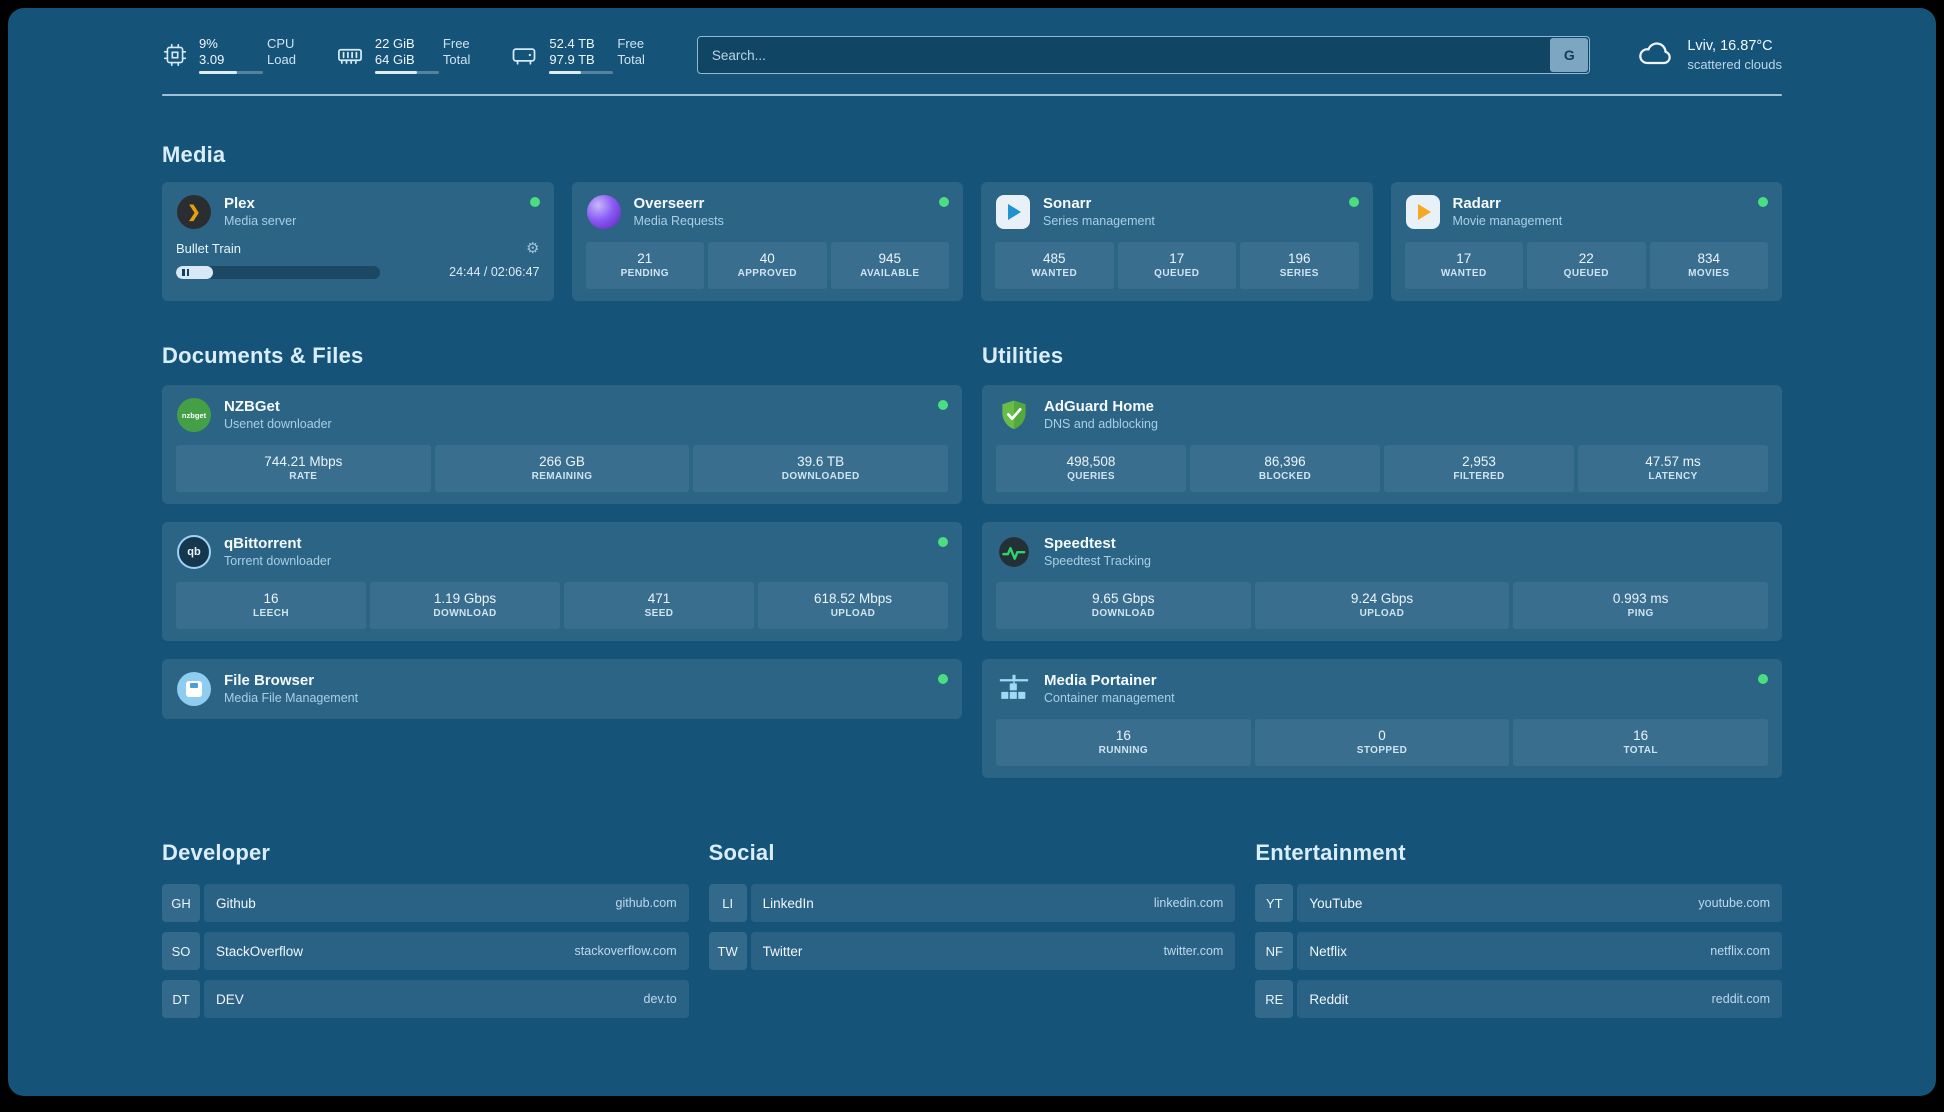 Image resolution: width=1944 pixels, height=1112 pixels. What do you see at coordinates (1740, 951) in the screenshot?
I see `bookmark-url: netflix.com` at bounding box center [1740, 951].